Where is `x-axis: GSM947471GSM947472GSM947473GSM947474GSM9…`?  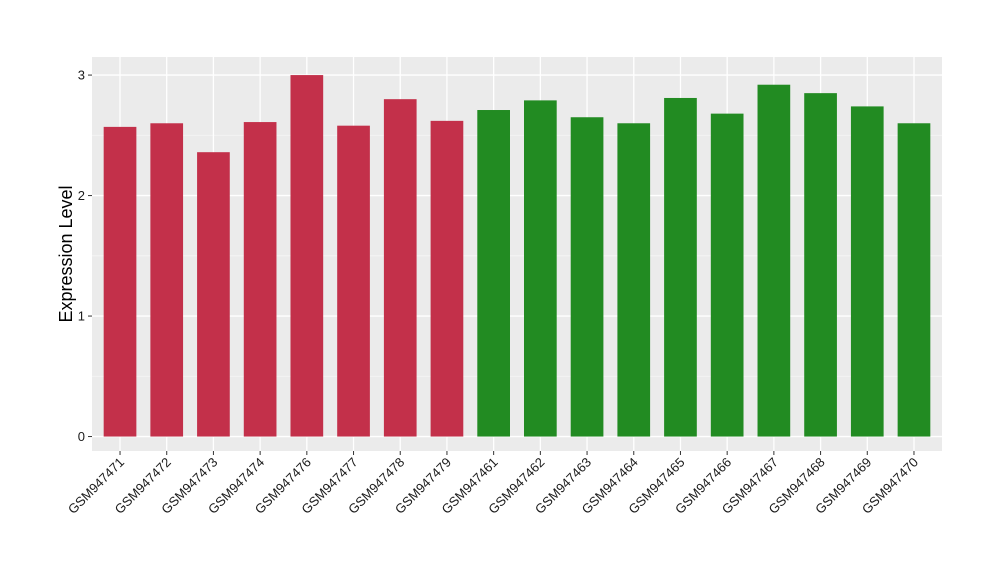 x-axis: GSM947471GSM947472GSM947473GSM947474GSM9… is located at coordinates (493, 484).